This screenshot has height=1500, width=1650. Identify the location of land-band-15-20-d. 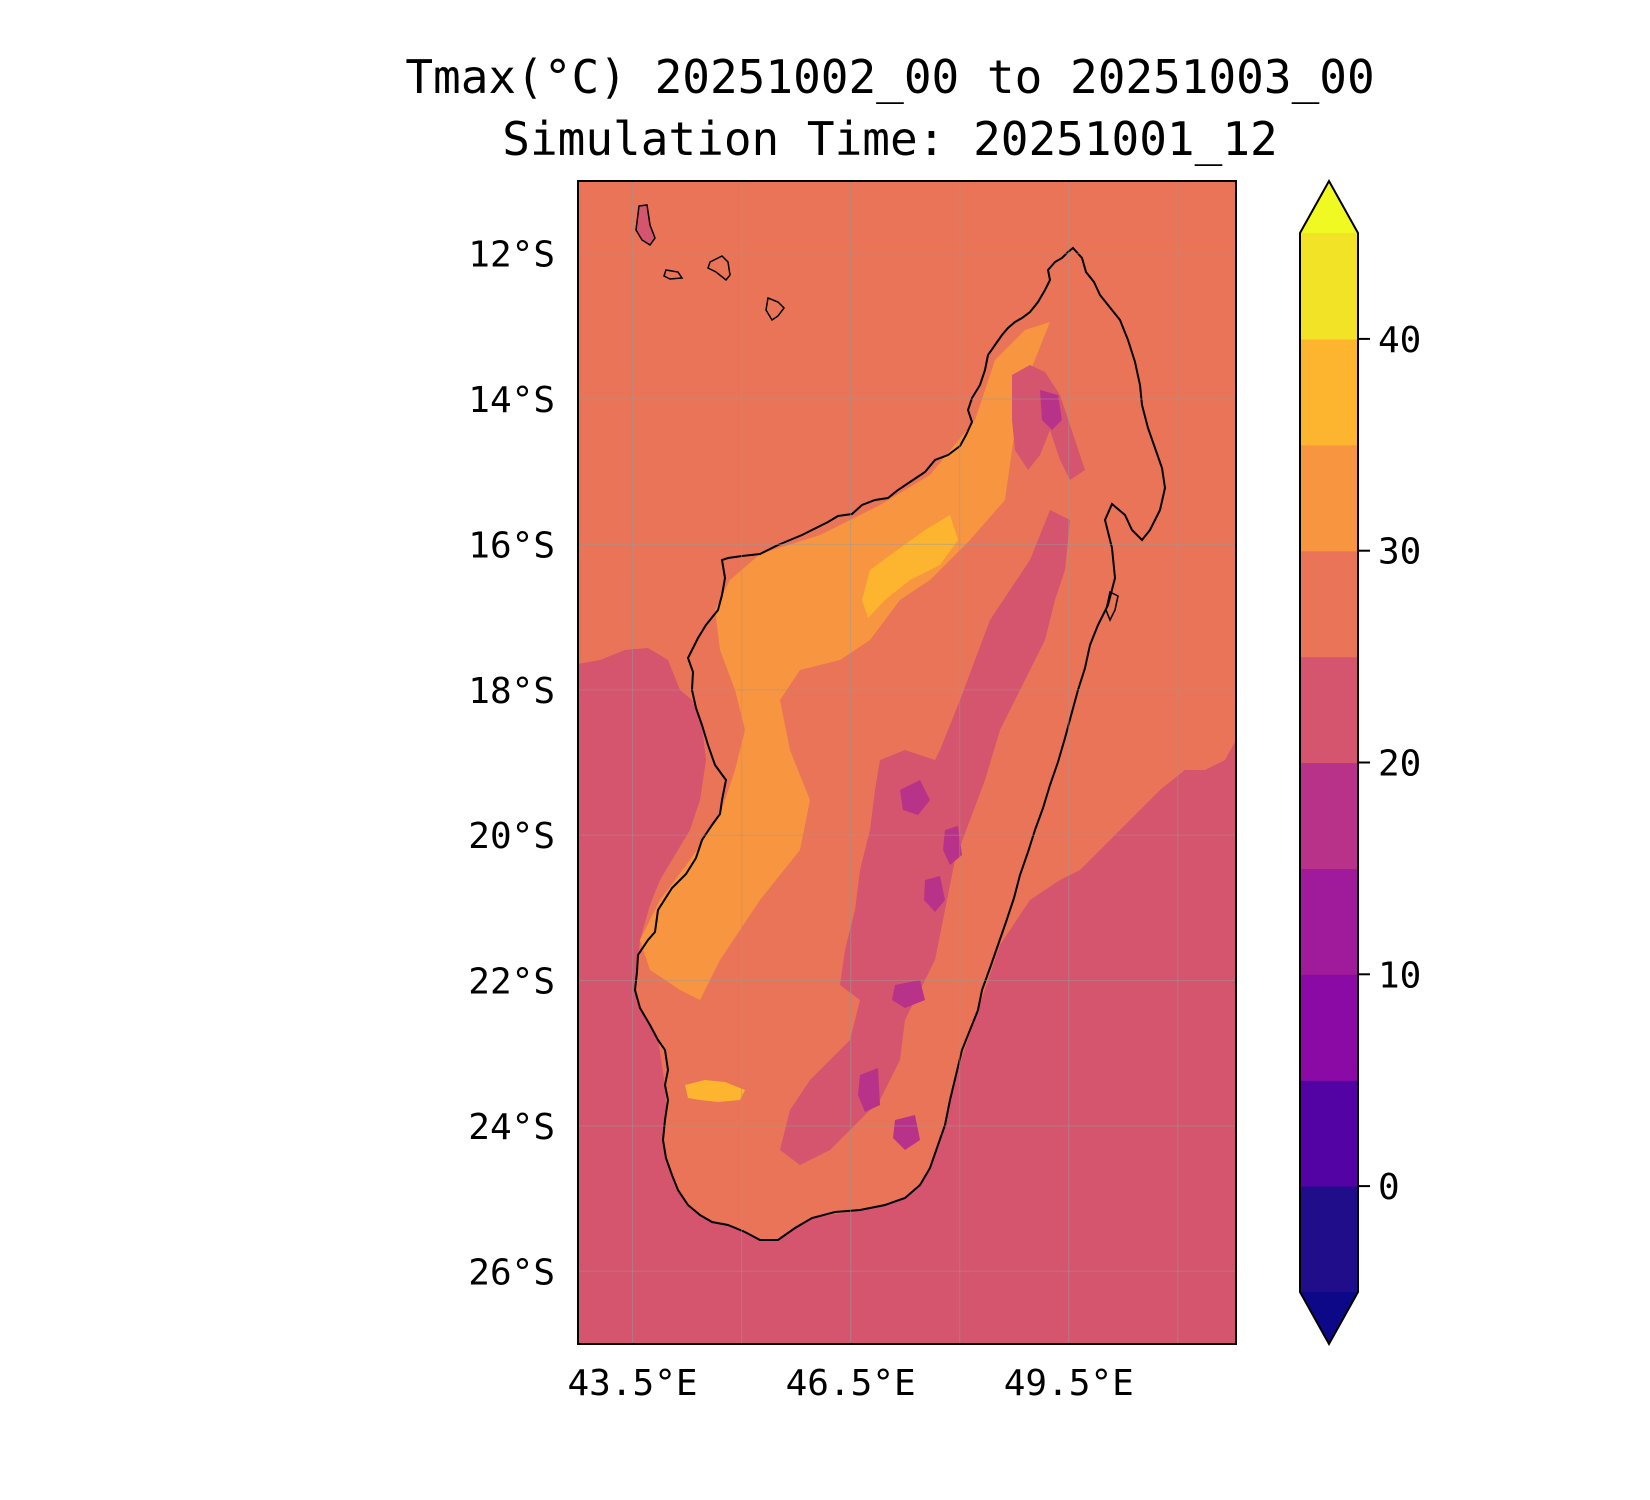
(908, 994).